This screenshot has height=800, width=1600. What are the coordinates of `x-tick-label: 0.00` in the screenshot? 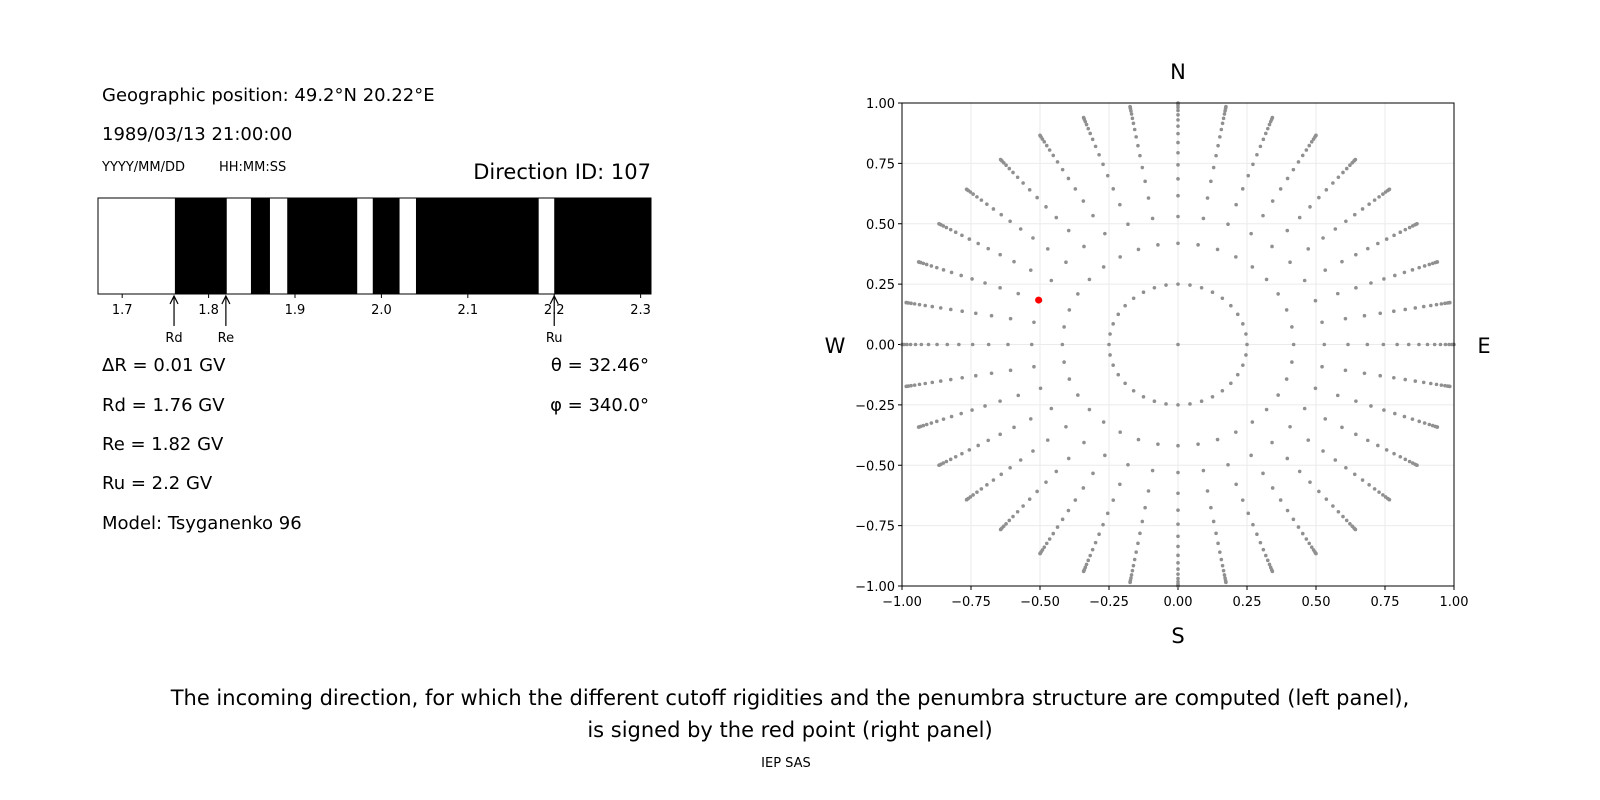 It's located at (1178, 602).